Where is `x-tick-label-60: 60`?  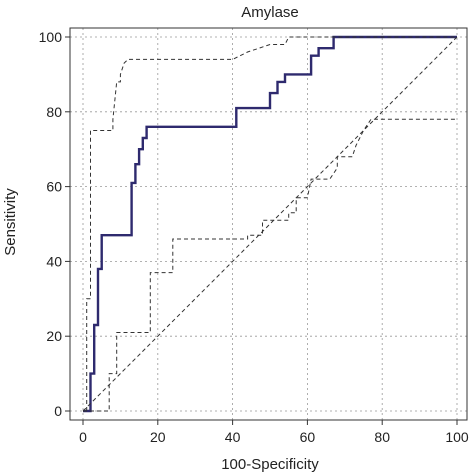 x-tick-label-60: 60 is located at coordinates (308, 437).